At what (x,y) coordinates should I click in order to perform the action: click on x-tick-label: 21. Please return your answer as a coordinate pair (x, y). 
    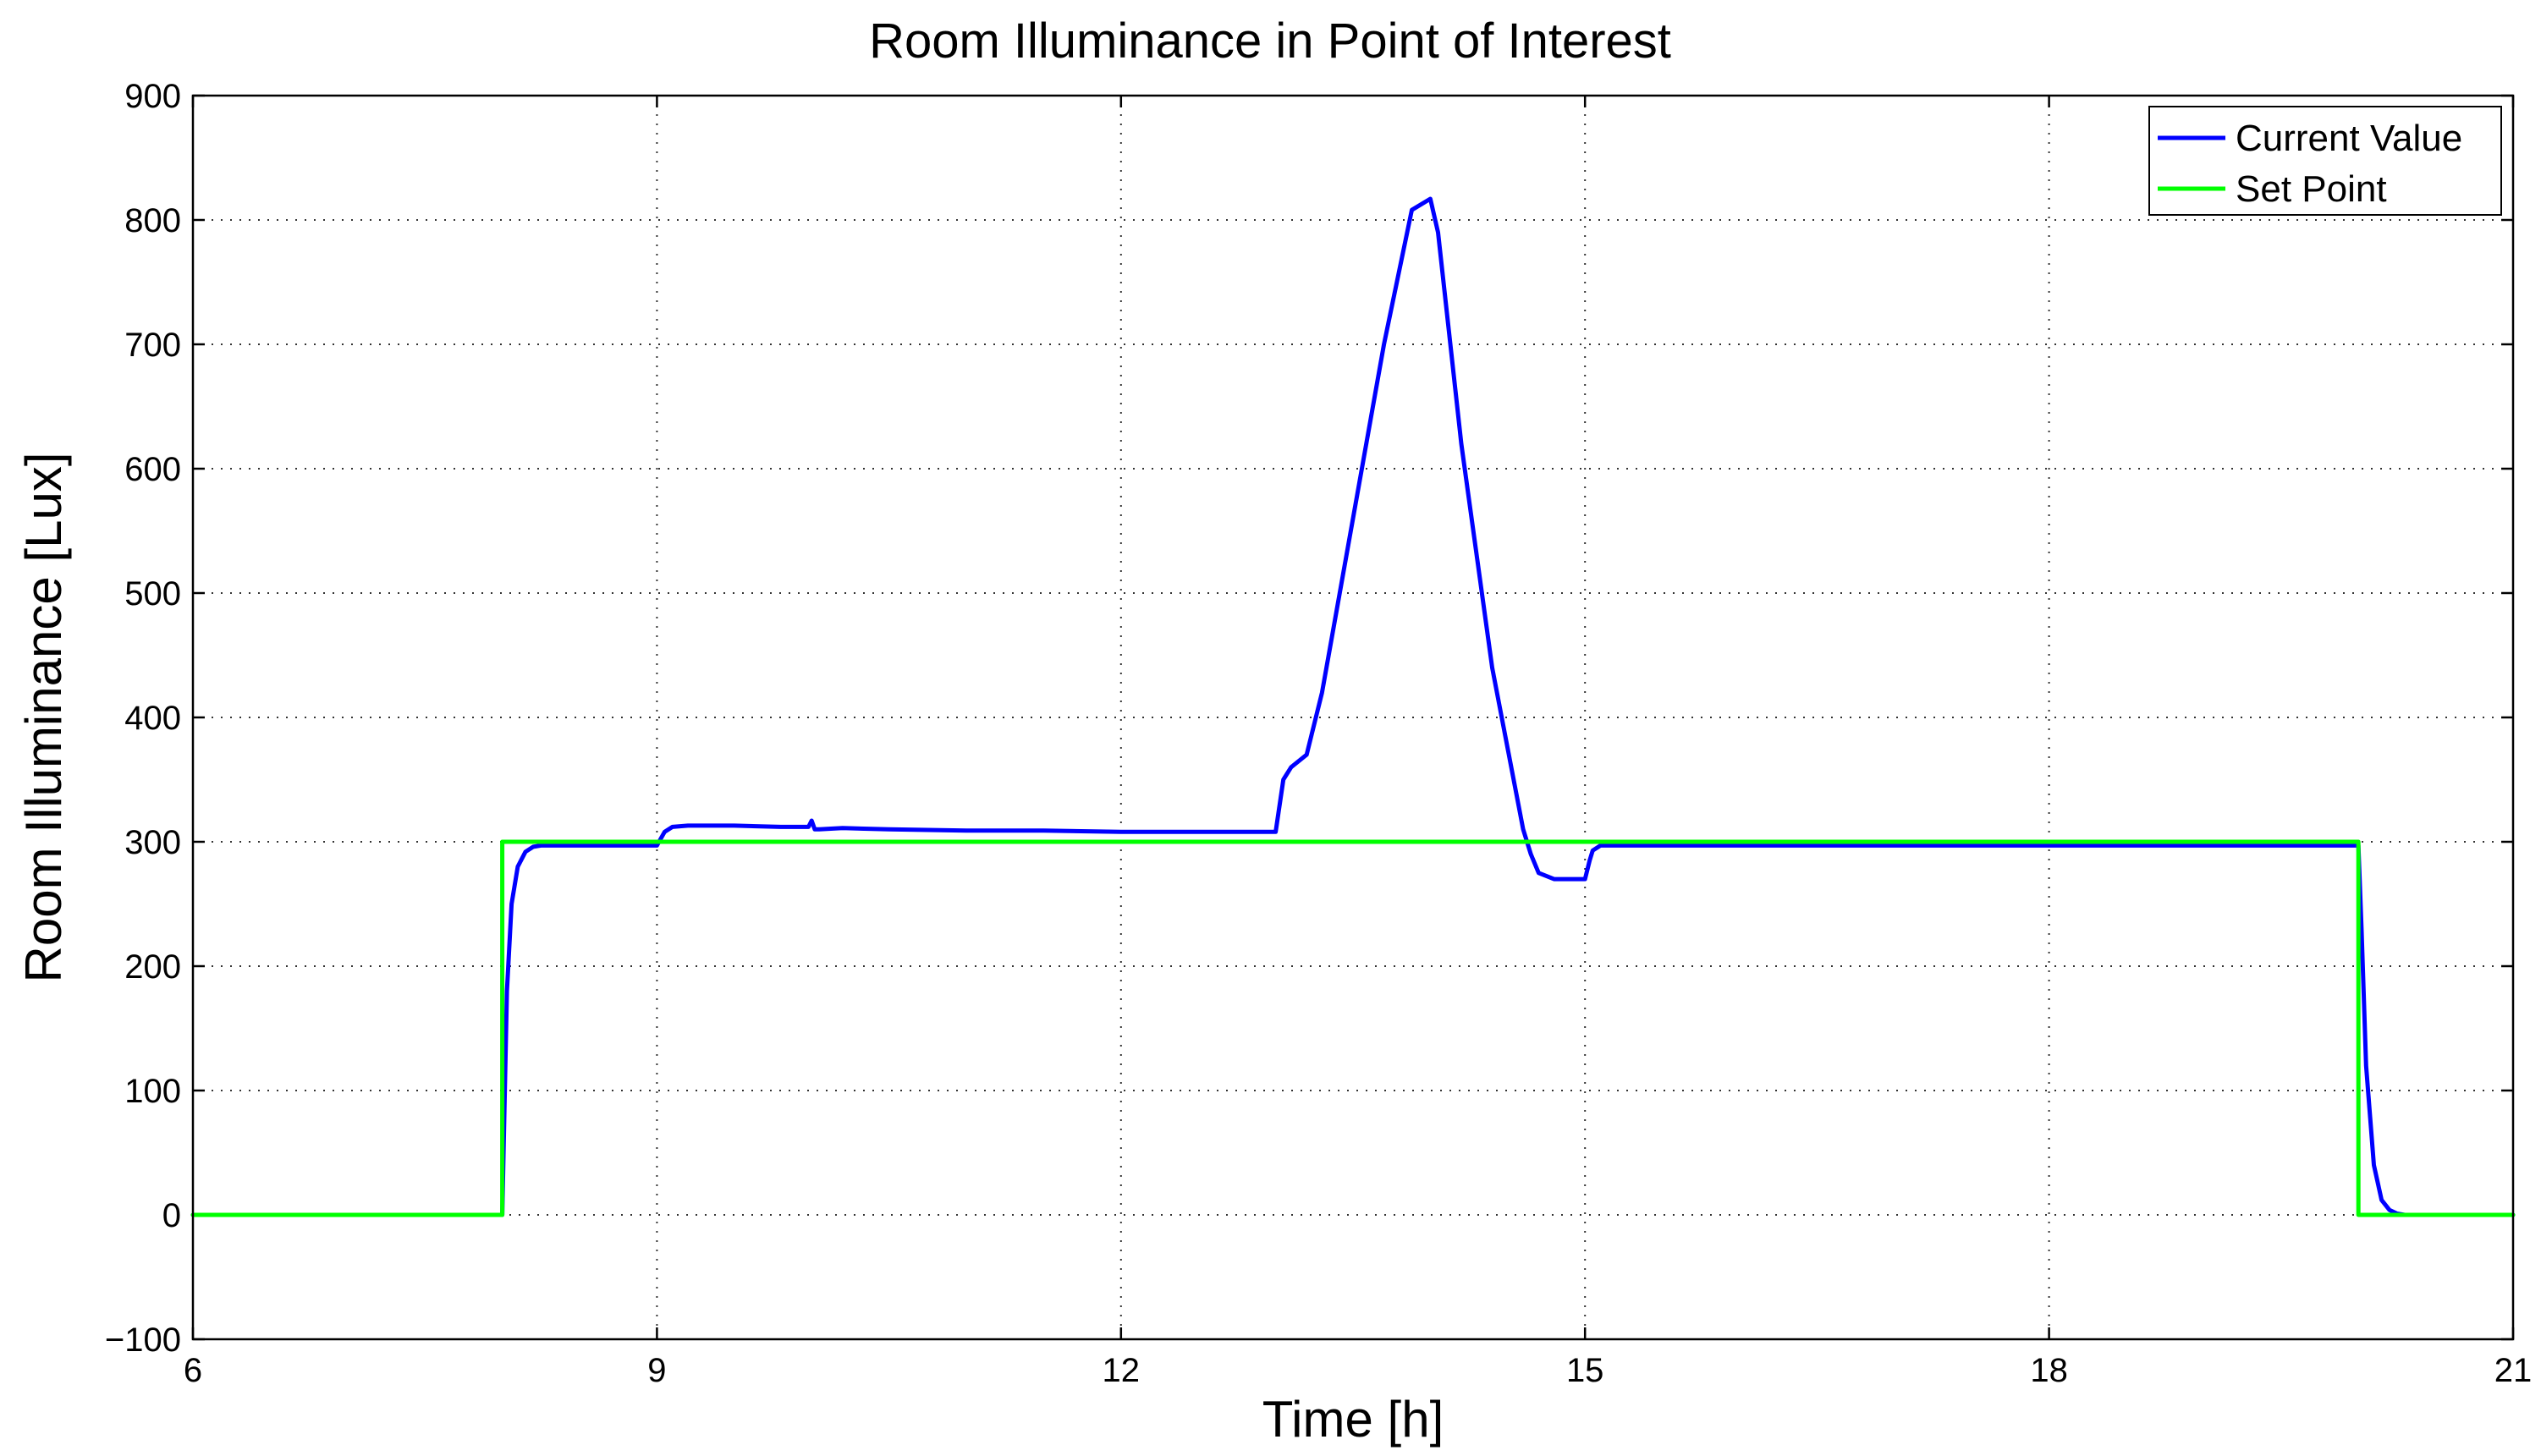
    Looking at the image, I should click on (2513, 1370).